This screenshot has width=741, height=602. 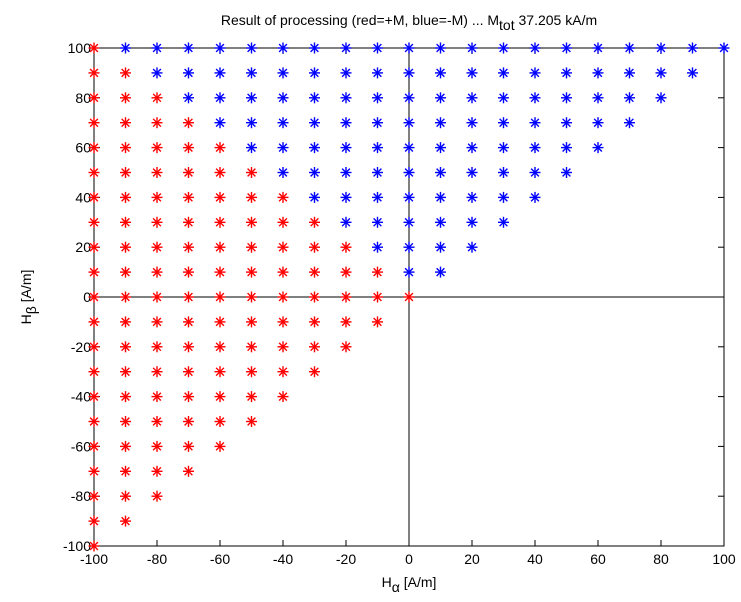 What do you see at coordinates (81, 496) in the screenshot?
I see `y-tick-label: -80` at bounding box center [81, 496].